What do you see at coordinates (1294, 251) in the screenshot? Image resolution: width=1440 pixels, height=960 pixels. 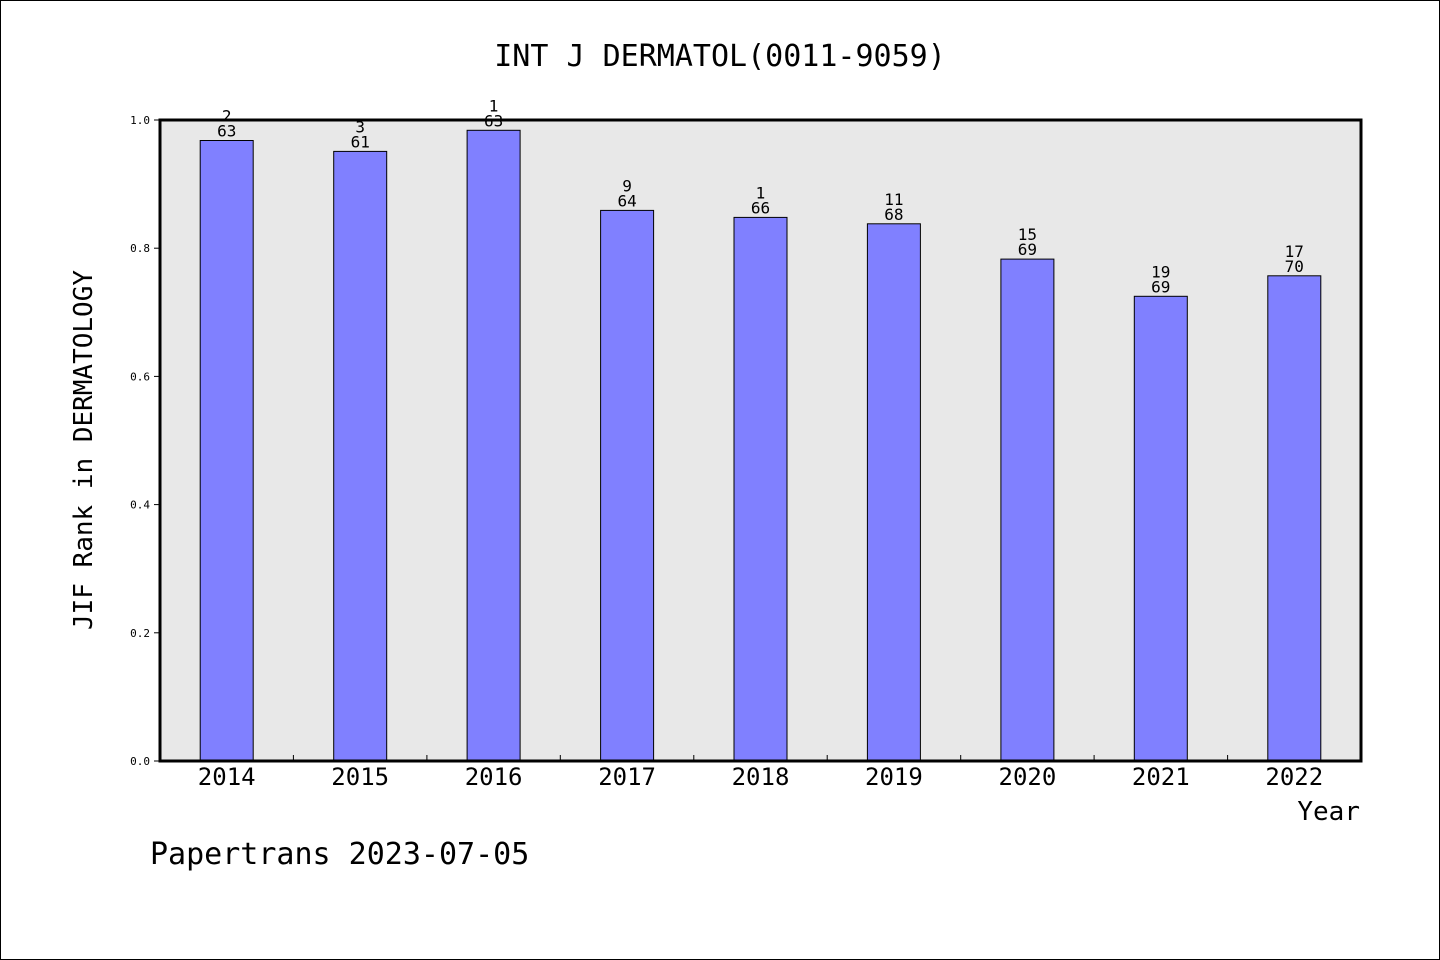 I see `bar-rank-label-2022: 17` at bounding box center [1294, 251].